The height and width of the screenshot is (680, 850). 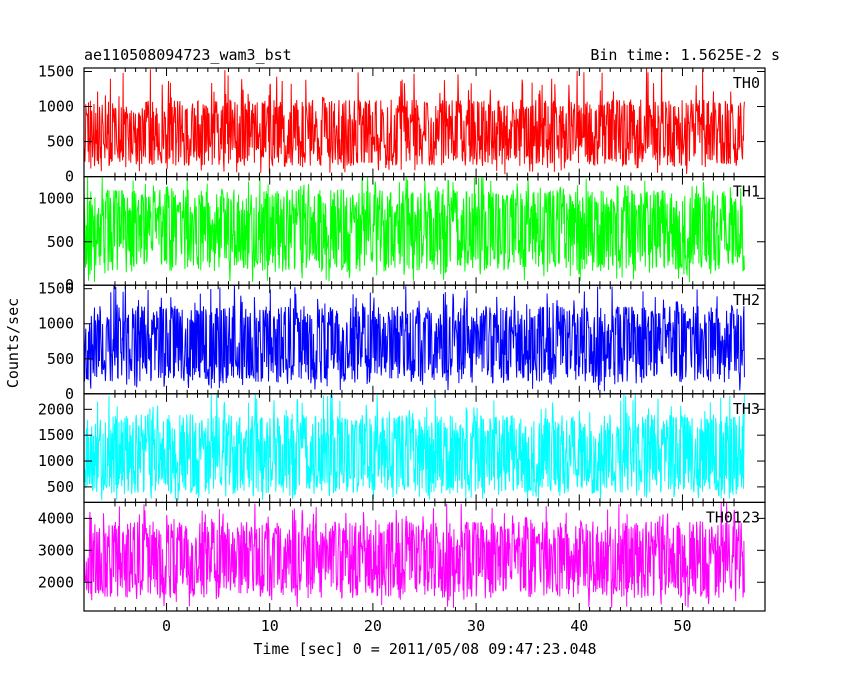 What do you see at coordinates (373, 626) in the screenshot?
I see `x-tick-label: 20` at bounding box center [373, 626].